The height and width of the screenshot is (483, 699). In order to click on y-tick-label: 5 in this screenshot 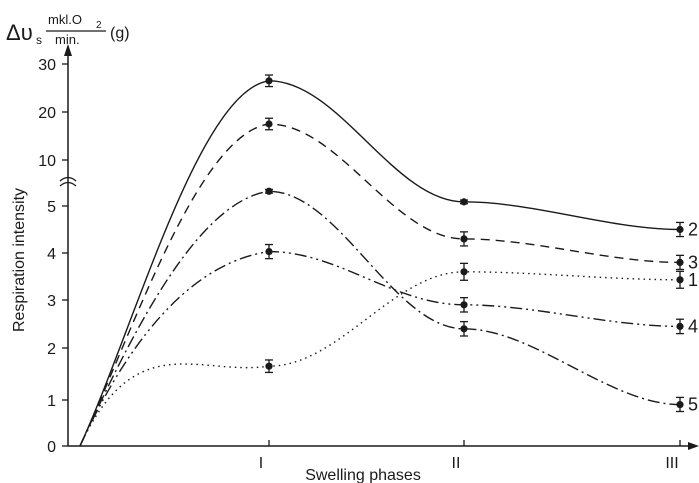, I will do `click(51, 207)`.